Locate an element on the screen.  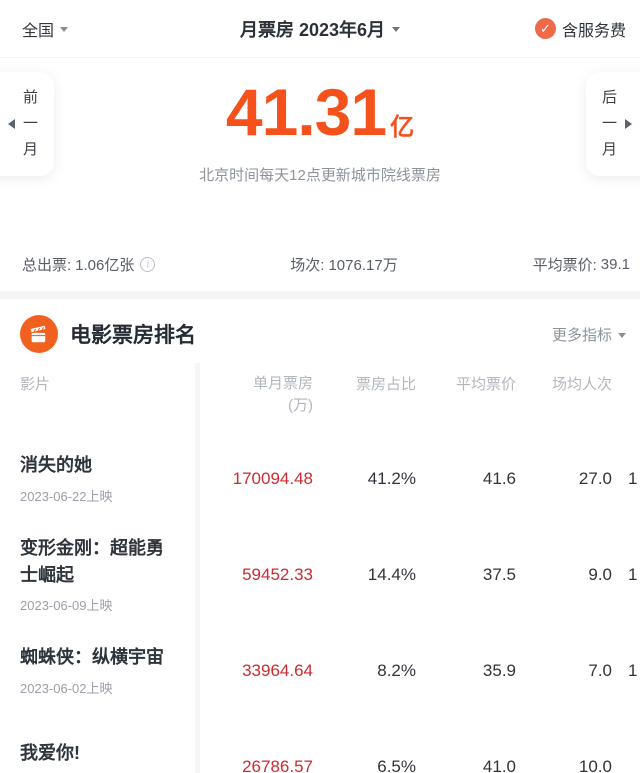
next-month-label: 后一月 is located at coordinates (609, 123).